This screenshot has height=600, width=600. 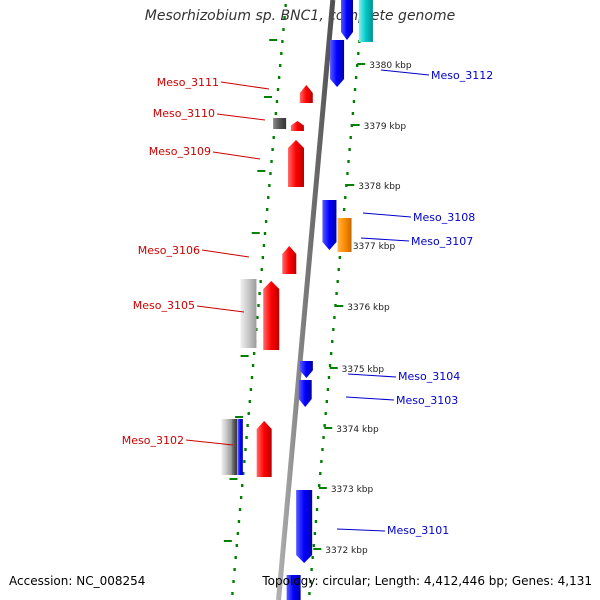 I want to click on gene-label-left: Meso_3102, so click(x=153, y=440).